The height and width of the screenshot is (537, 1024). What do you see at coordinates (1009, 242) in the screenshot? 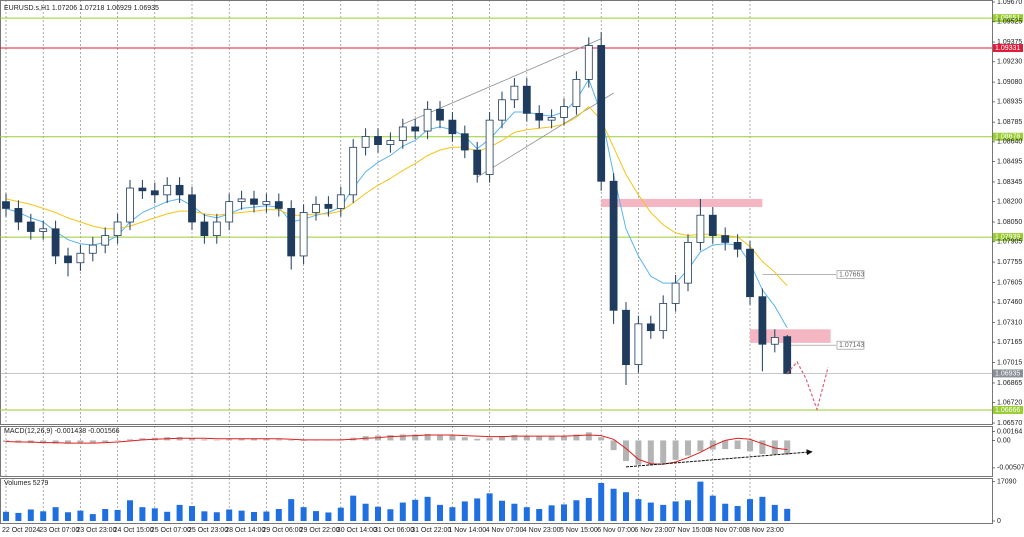
I see `y-tick-label: 1.07905` at bounding box center [1009, 242].